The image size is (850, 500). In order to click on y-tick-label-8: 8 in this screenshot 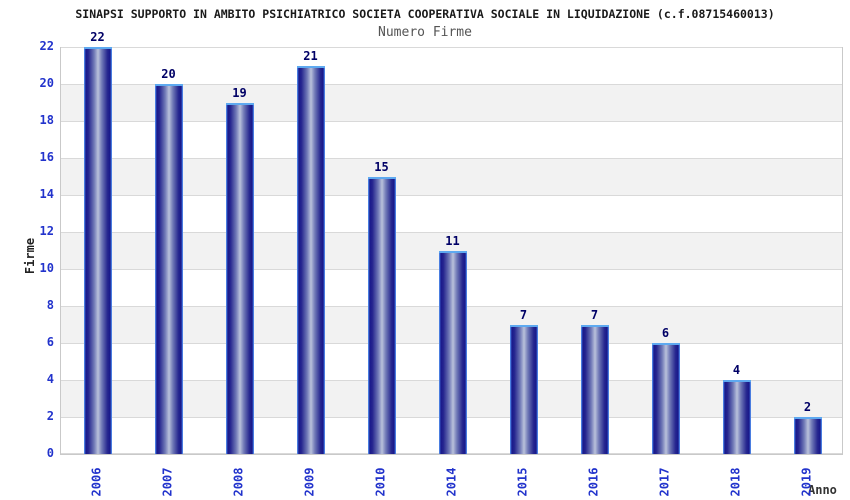, I will do `click(50, 305)`.